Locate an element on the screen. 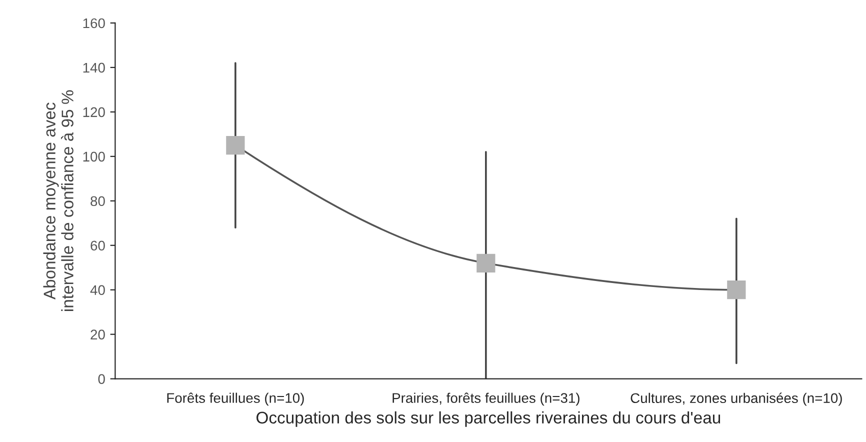  y-tick-label: 160 is located at coordinates (94, 23).